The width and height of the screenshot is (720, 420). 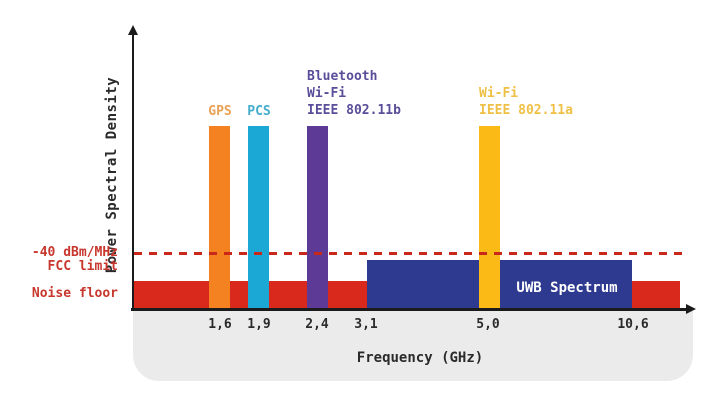 What do you see at coordinates (259, 111) in the screenshot?
I see `pcs-label: PCS` at bounding box center [259, 111].